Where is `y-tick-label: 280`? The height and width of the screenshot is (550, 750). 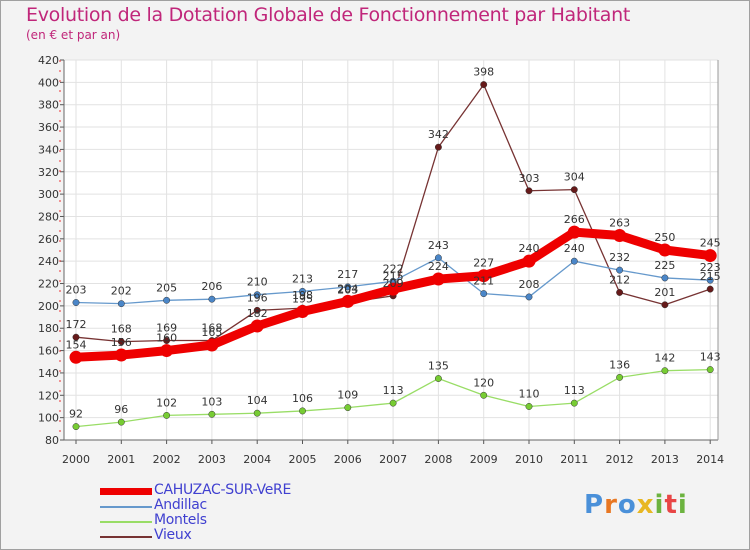 y-tick-label: 280 is located at coordinates (48, 216).